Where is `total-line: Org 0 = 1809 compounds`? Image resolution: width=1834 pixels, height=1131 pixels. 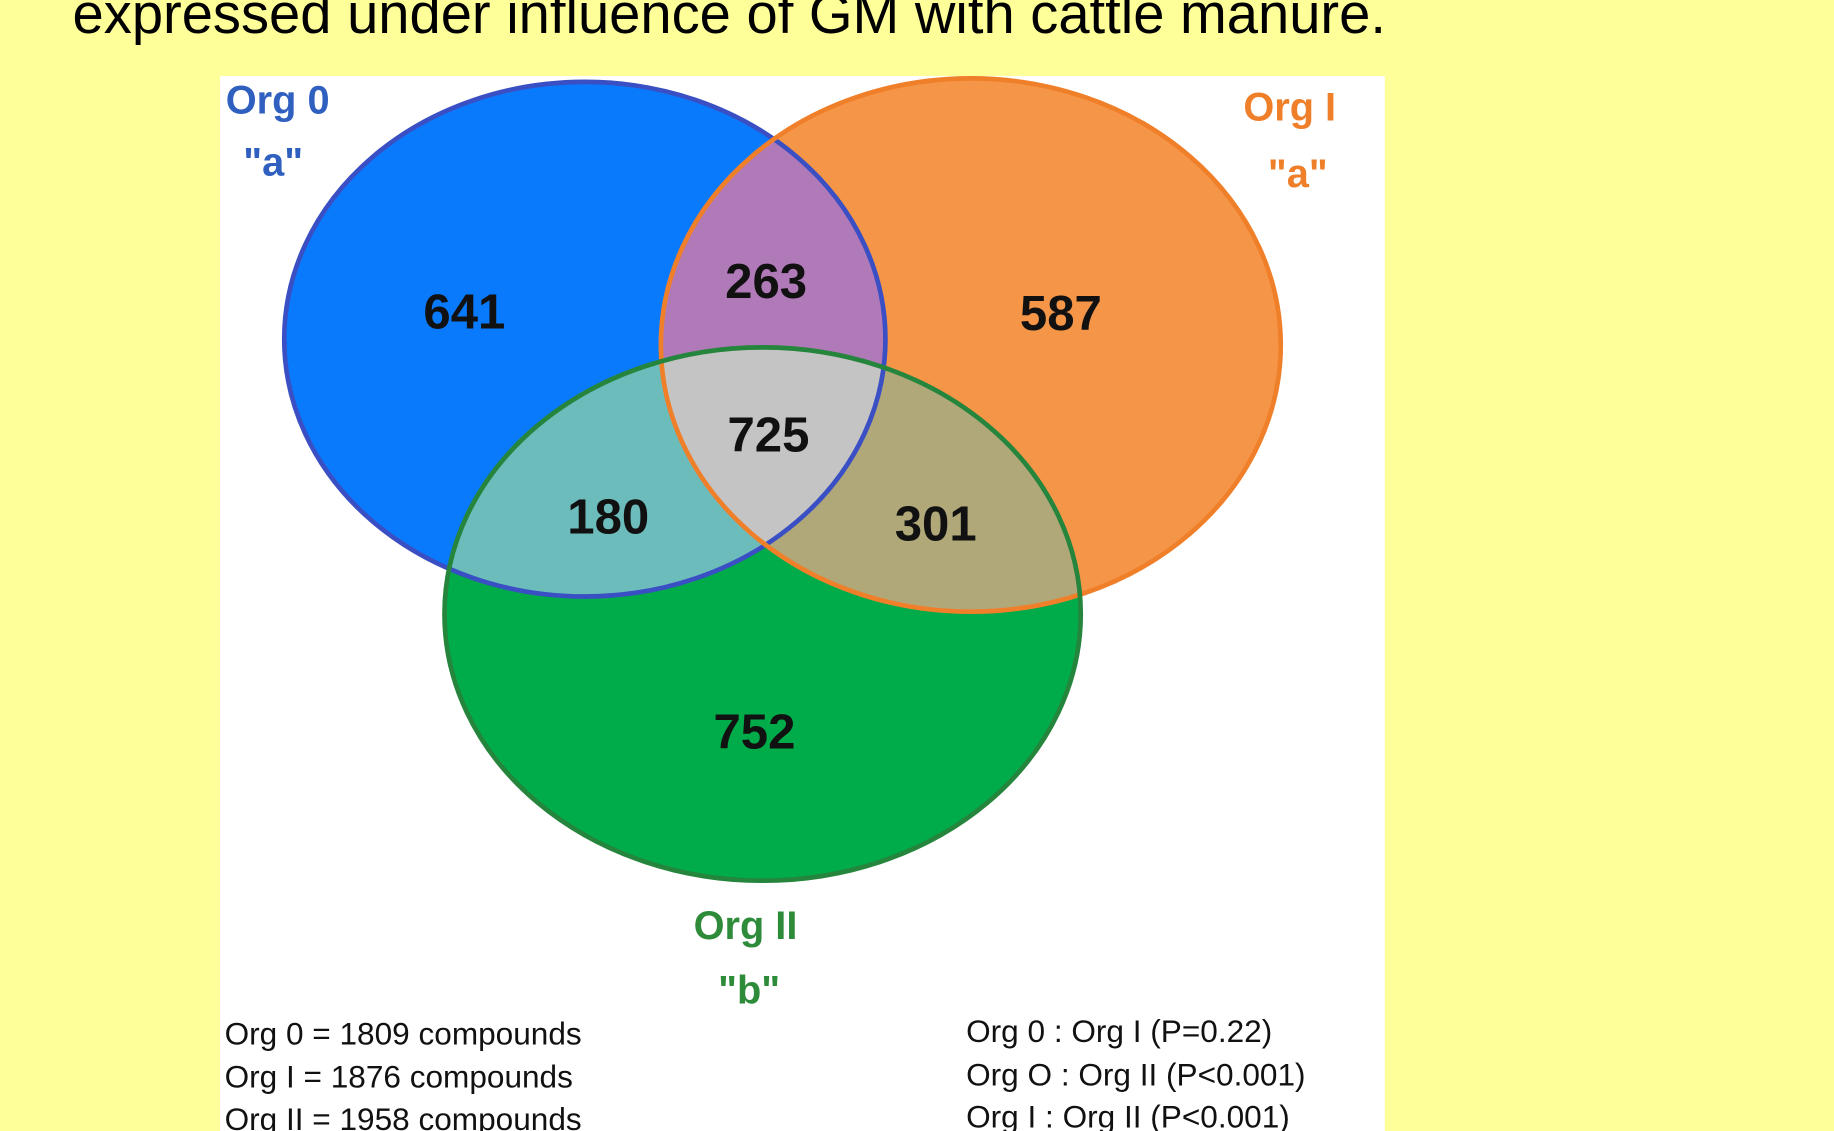 total-line: Org 0 = 1809 compounds is located at coordinates (403, 1033).